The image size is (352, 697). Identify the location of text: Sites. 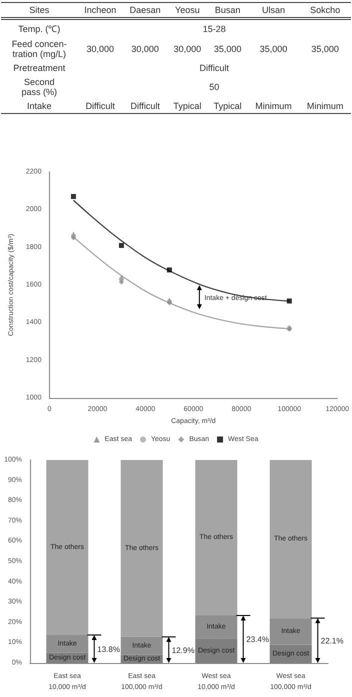
(39, 10).